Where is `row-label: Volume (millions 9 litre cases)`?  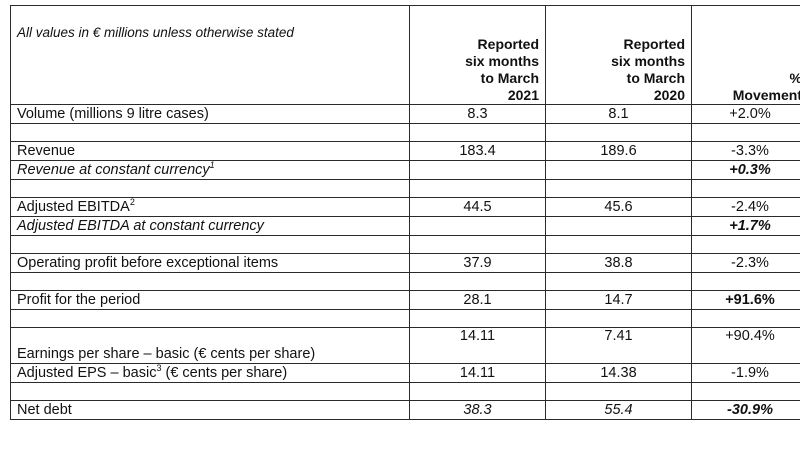 row-label: Volume (millions 9 litre cases) is located at coordinates (210, 114).